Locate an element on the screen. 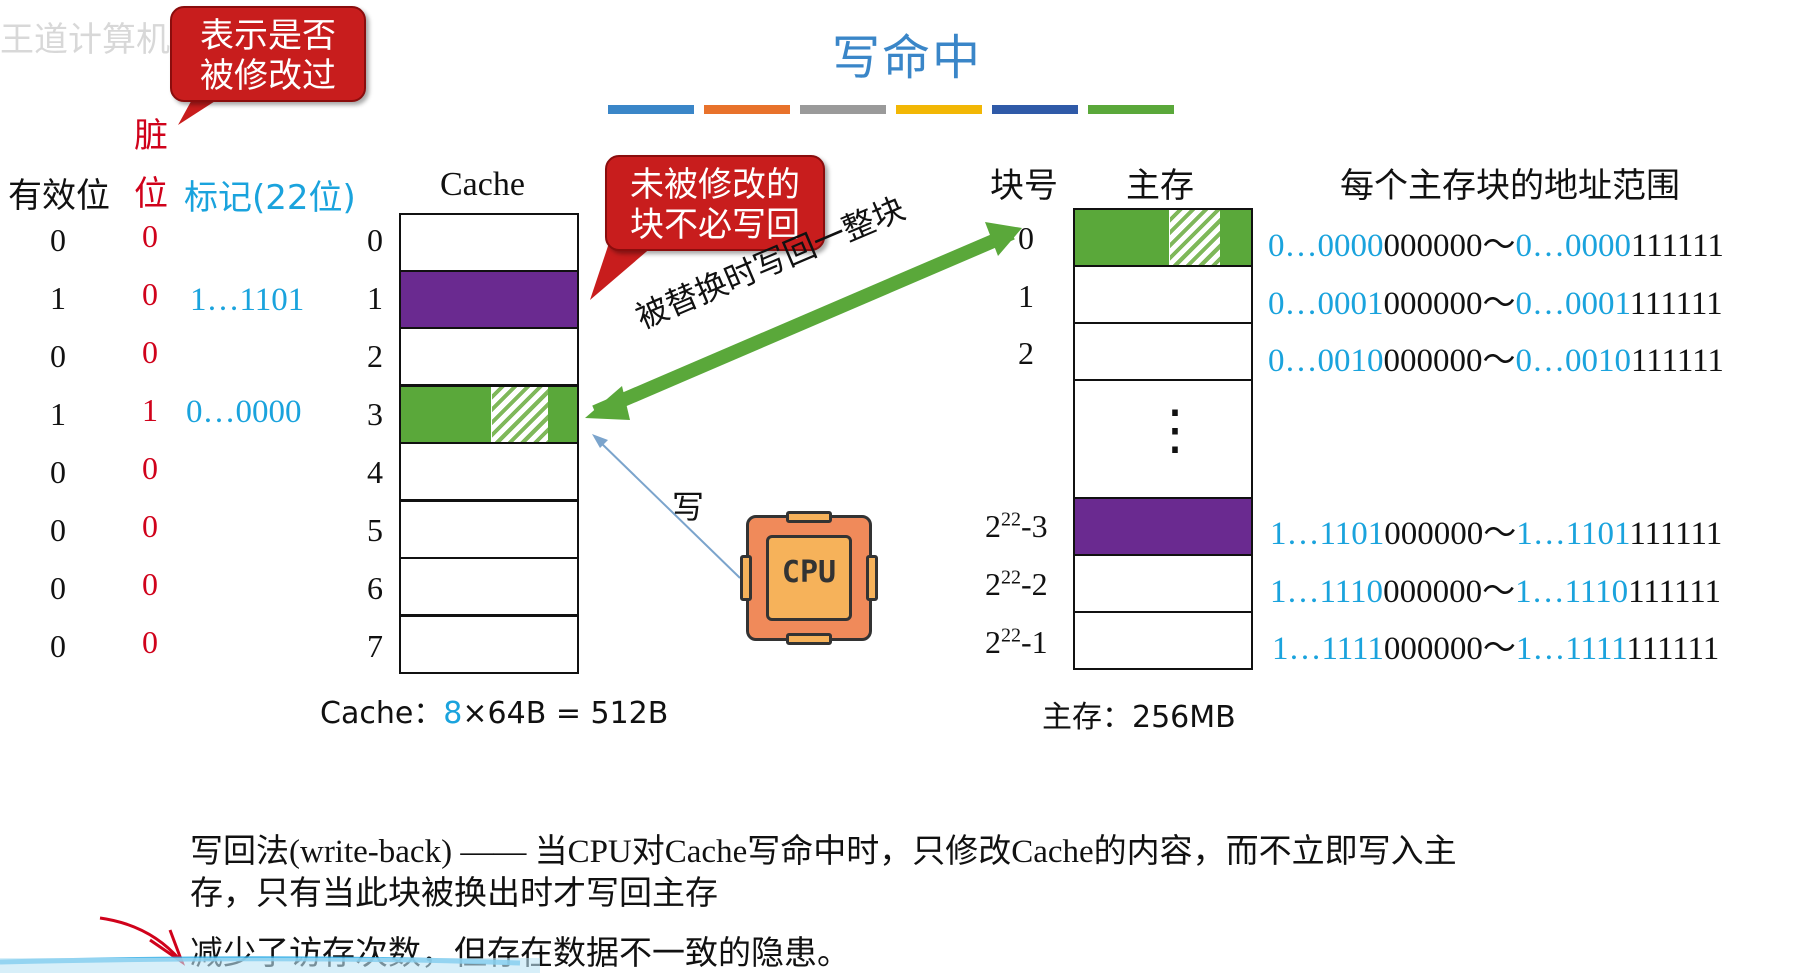 Image resolution: width=1814 pixels, height=974 pixels. memory-size-caption: 主存：256MB is located at coordinates (1139, 717).